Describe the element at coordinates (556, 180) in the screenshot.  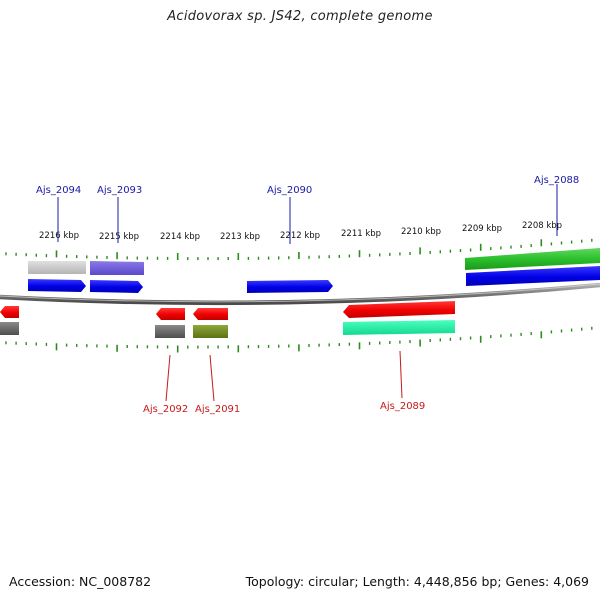
I see `gene-label-plus: Ajs_2088` at that location.